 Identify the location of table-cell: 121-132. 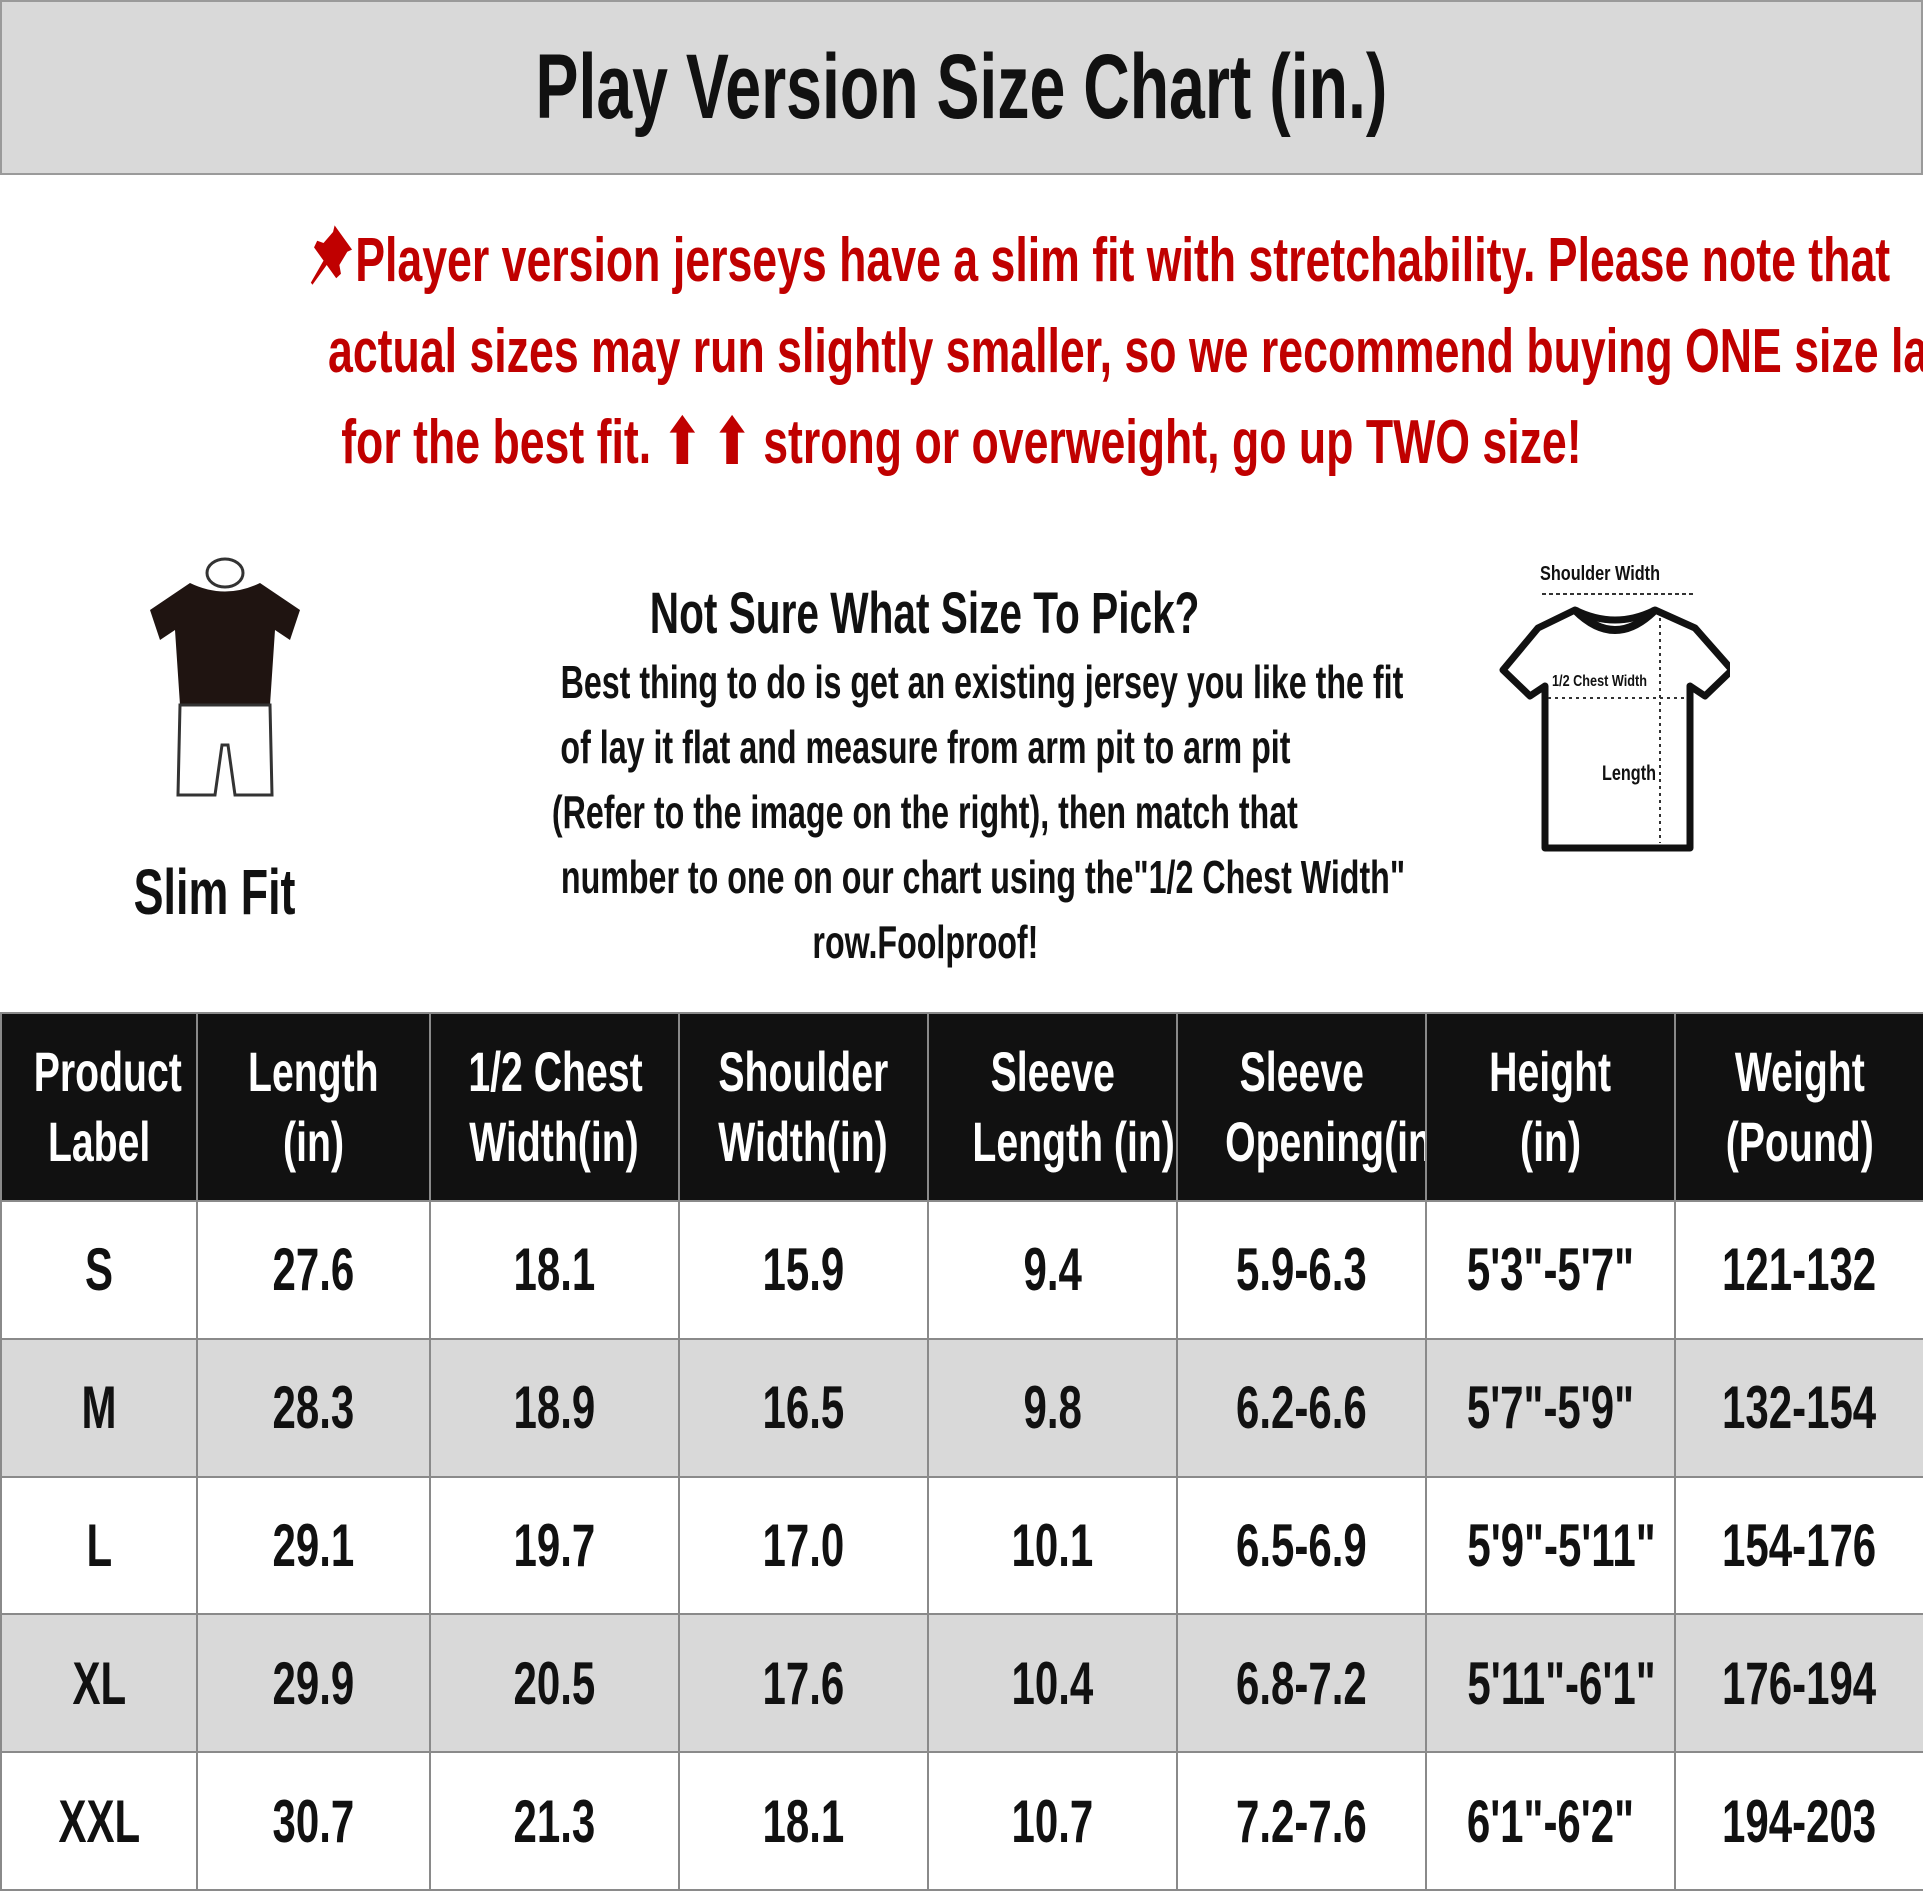
(1798, 1270).